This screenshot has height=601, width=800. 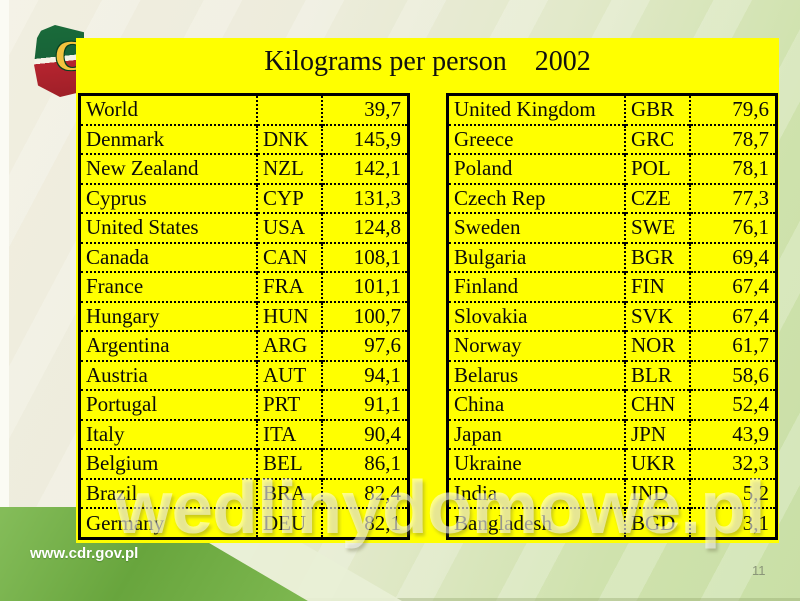 I want to click on country-cell: Belarus, so click(x=536, y=375).